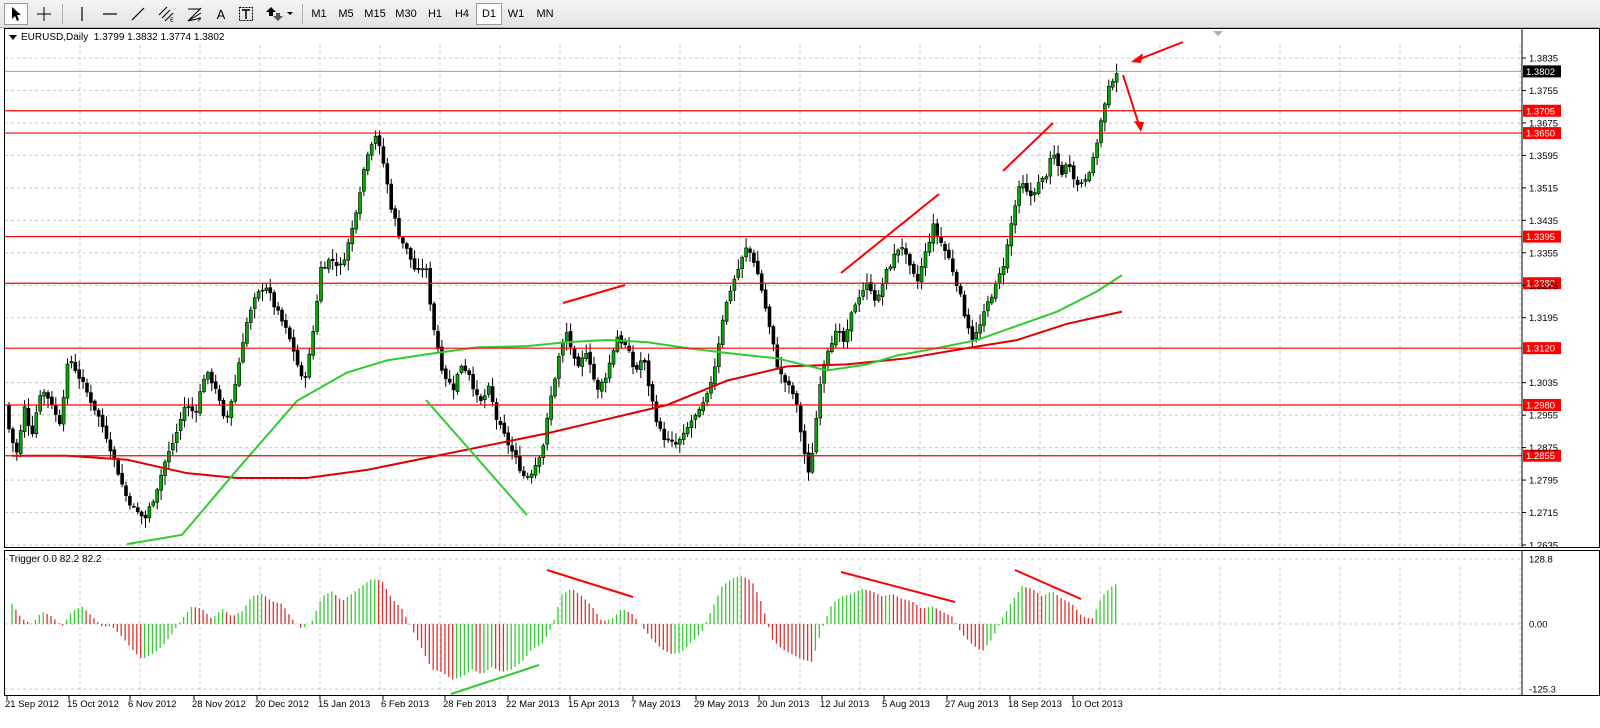  Describe the element at coordinates (346, 14) in the screenshot. I see `timeframe-m5-button: M5` at that location.